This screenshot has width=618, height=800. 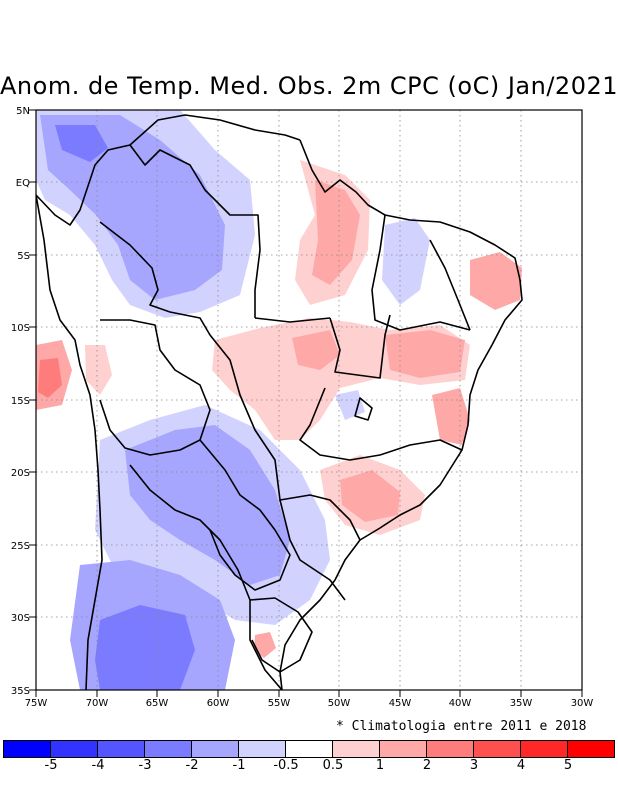 What do you see at coordinates (20, 328) in the screenshot?
I see `lat-tick-label: 10S` at bounding box center [20, 328].